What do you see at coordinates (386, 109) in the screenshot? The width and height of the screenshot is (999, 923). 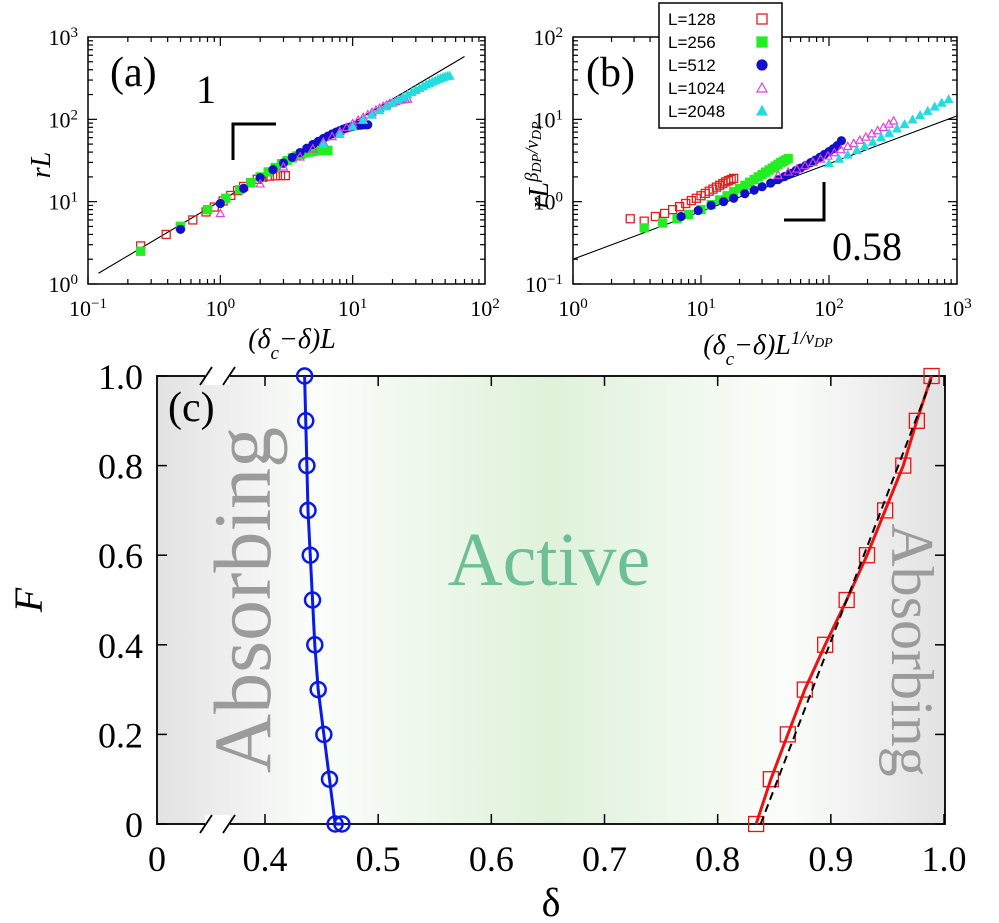 I see `panel-a-series-L=2048` at bounding box center [386, 109].